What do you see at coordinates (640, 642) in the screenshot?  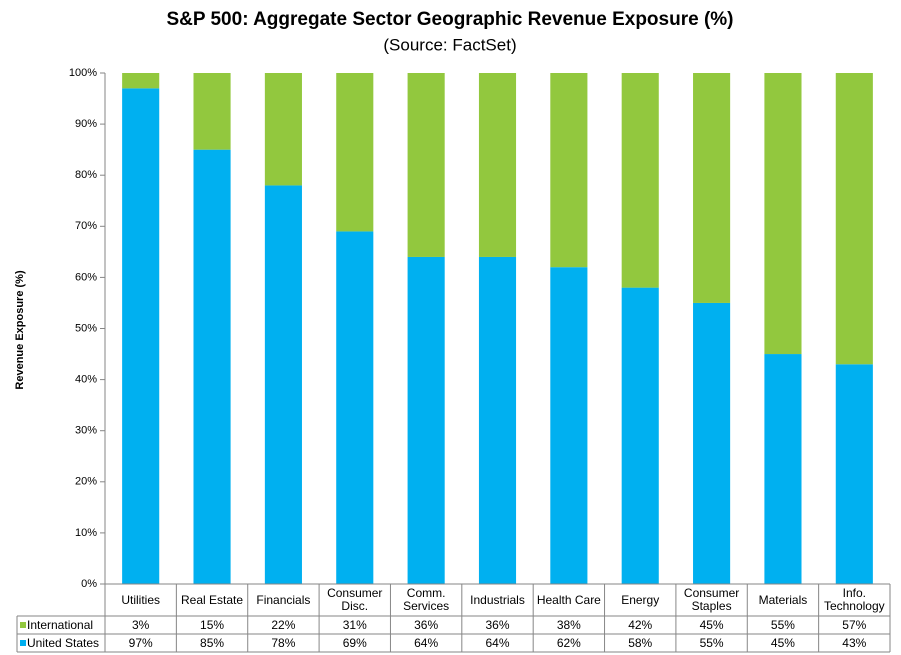 I see `table-value: 58%` at bounding box center [640, 642].